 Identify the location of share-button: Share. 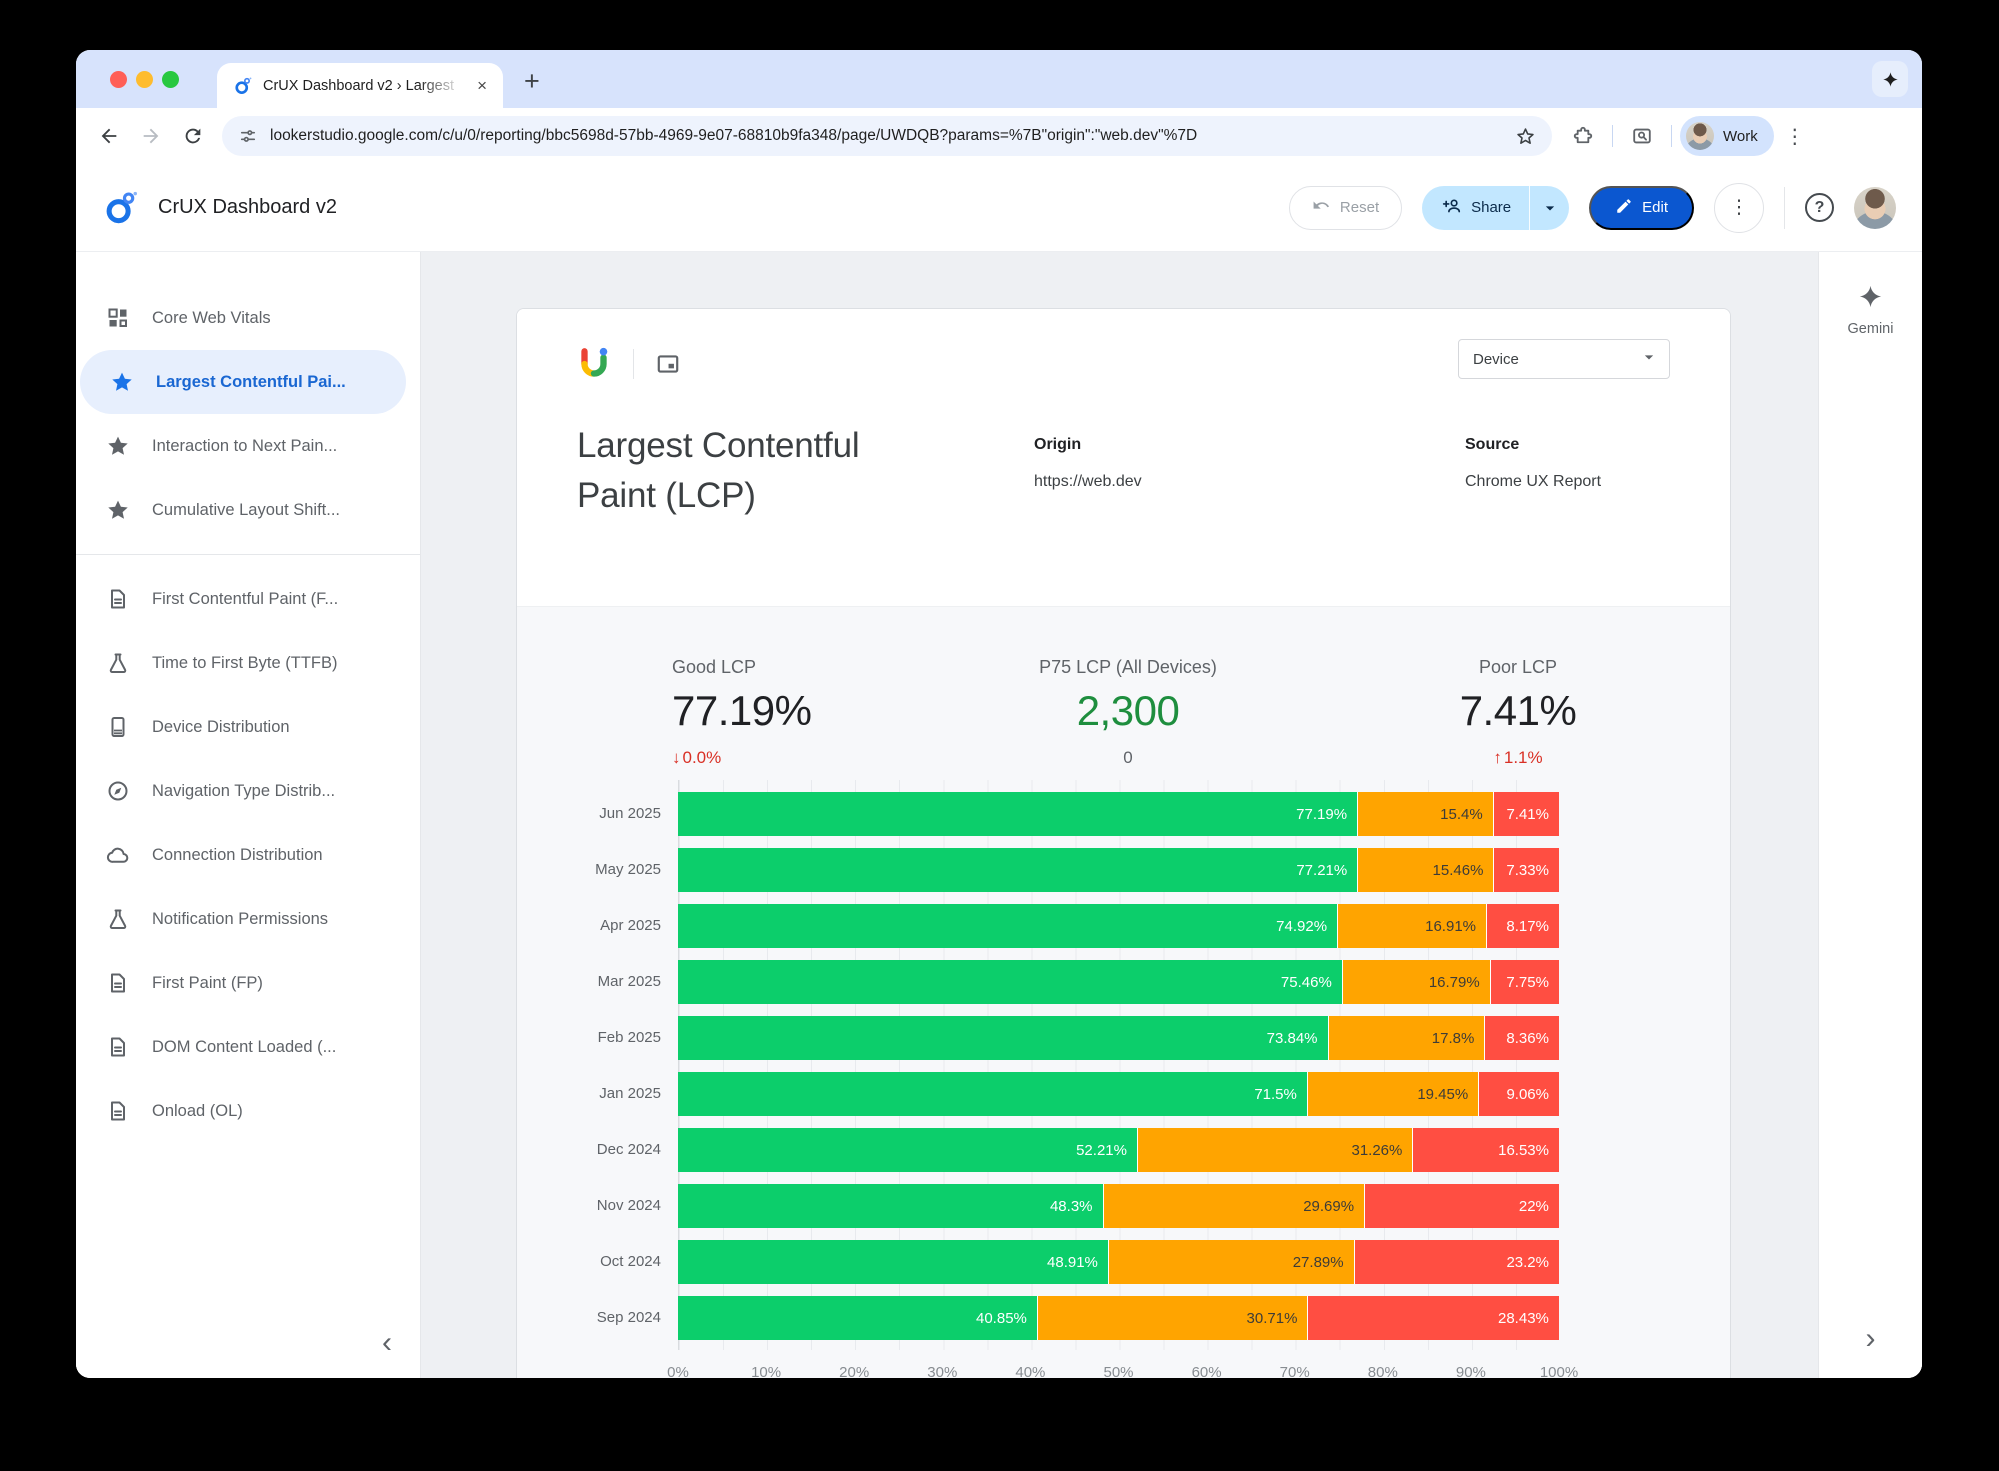
(1475, 208).